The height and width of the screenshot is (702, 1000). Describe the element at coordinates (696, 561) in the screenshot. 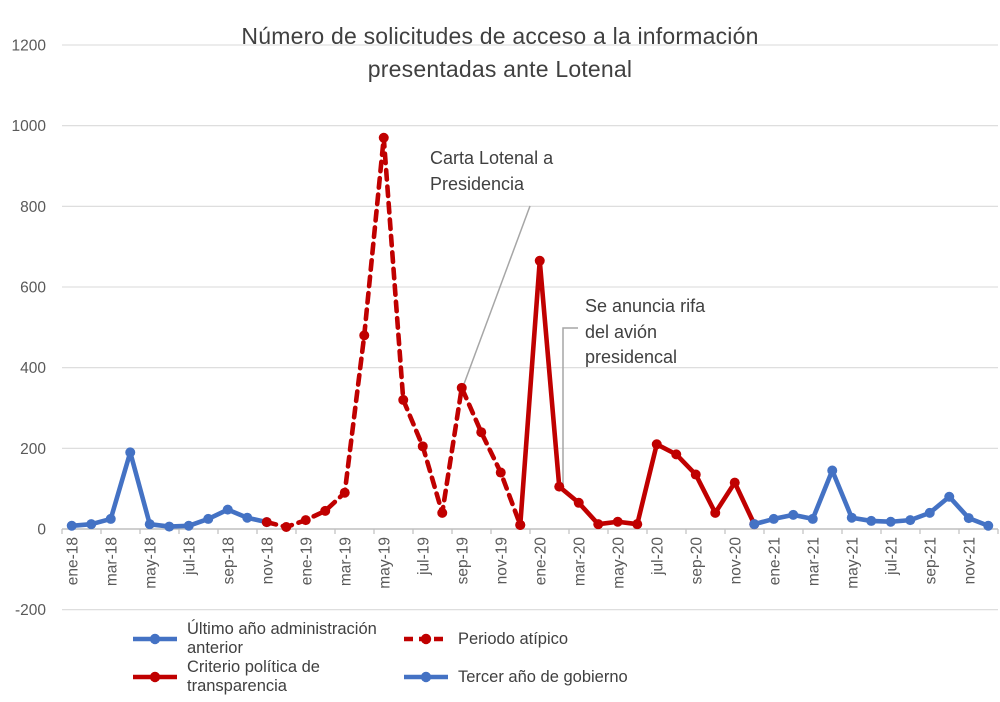

I see `x-axis-label: sep-20` at that location.